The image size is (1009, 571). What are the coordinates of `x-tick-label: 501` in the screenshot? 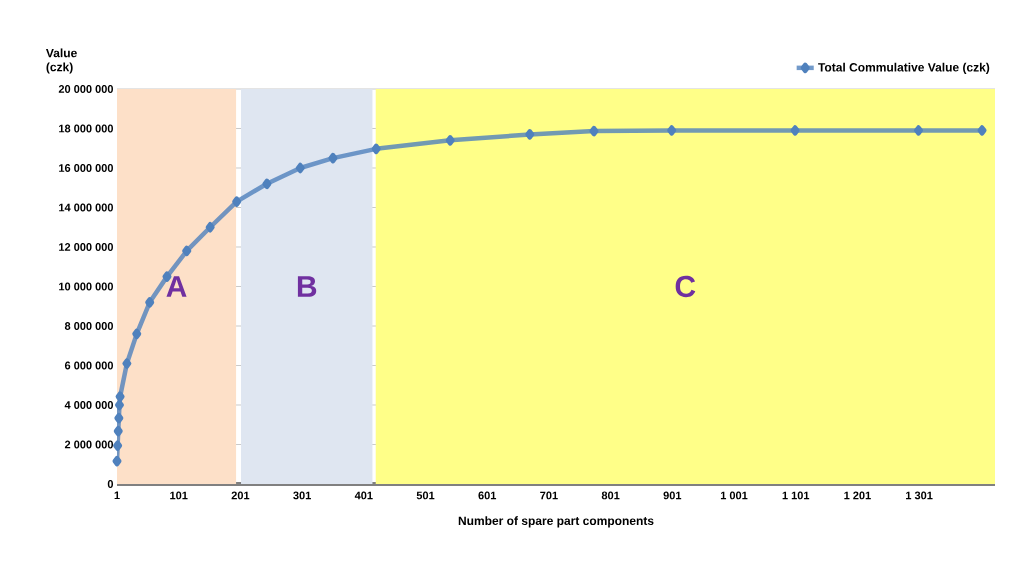 It's located at (425, 495).